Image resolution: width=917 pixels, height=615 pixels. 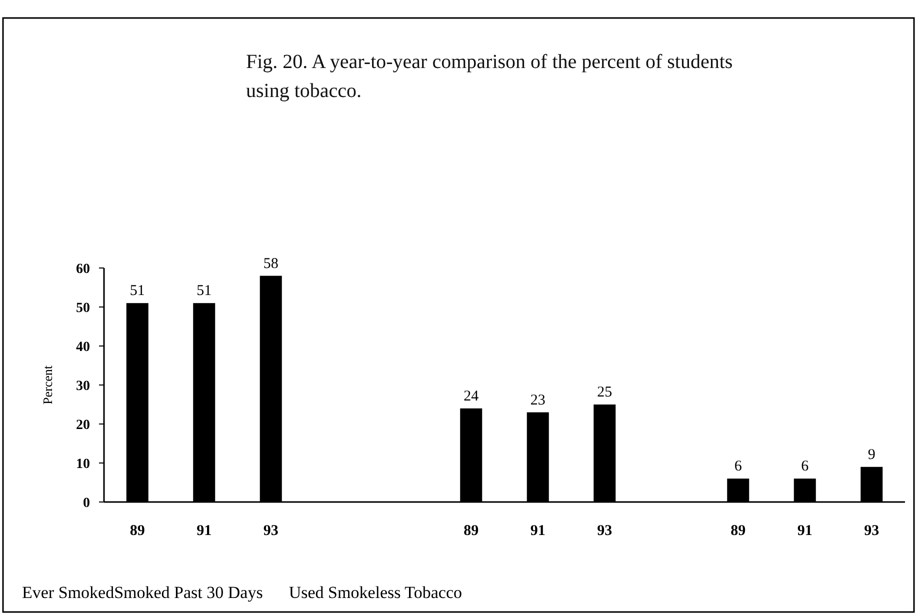 I want to click on text: Ever Smoked, so click(x=68, y=592).